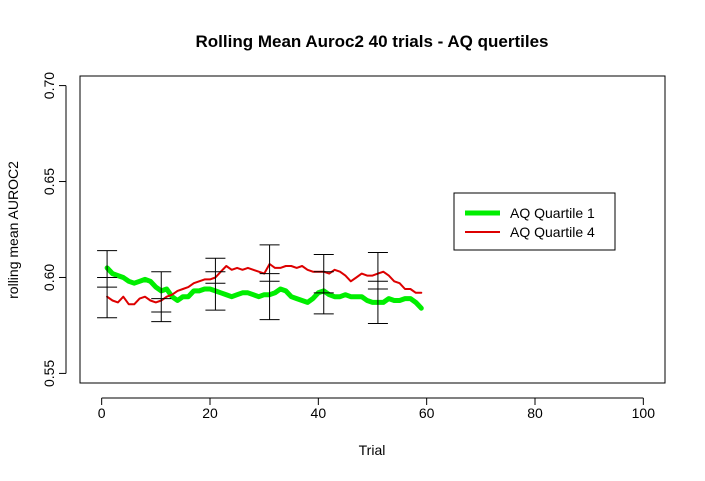 Image resolution: width=705 pixels, height=481 pixels. What do you see at coordinates (535, 413) in the screenshot?
I see `x-tick-label: 80` at bounding box center [535, 413].